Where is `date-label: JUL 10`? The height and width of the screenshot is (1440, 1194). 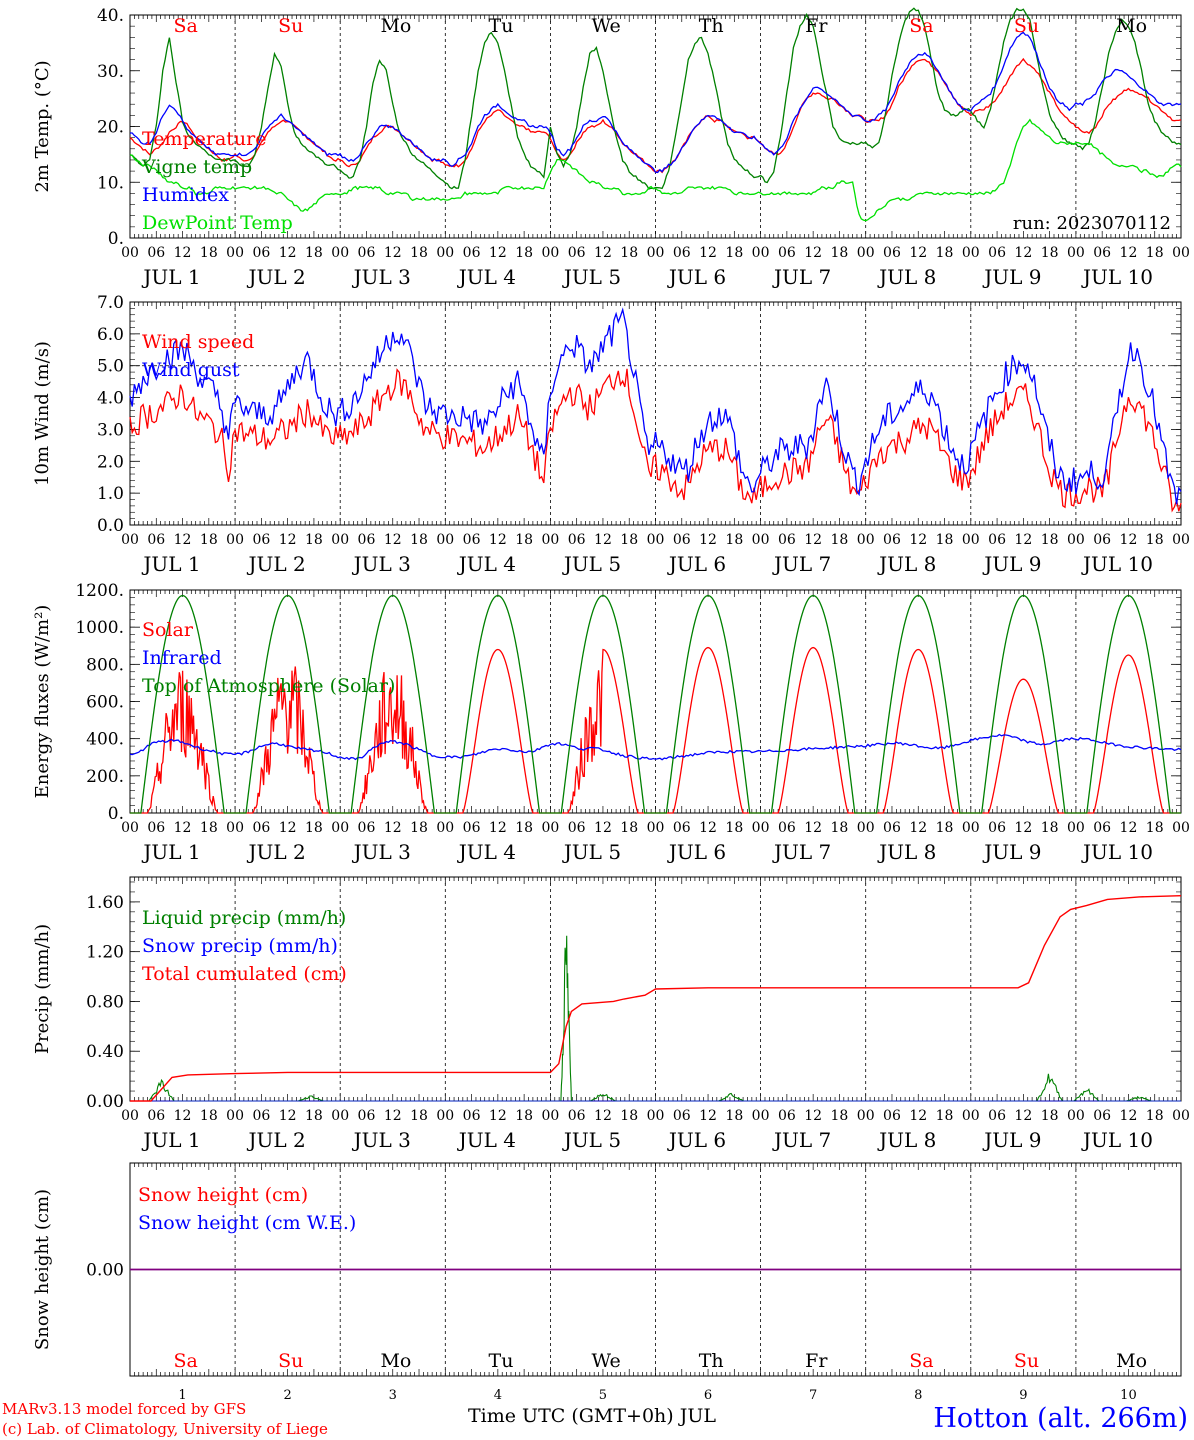 date-label: JUL 10 is located at coordinates (1117, 1140).